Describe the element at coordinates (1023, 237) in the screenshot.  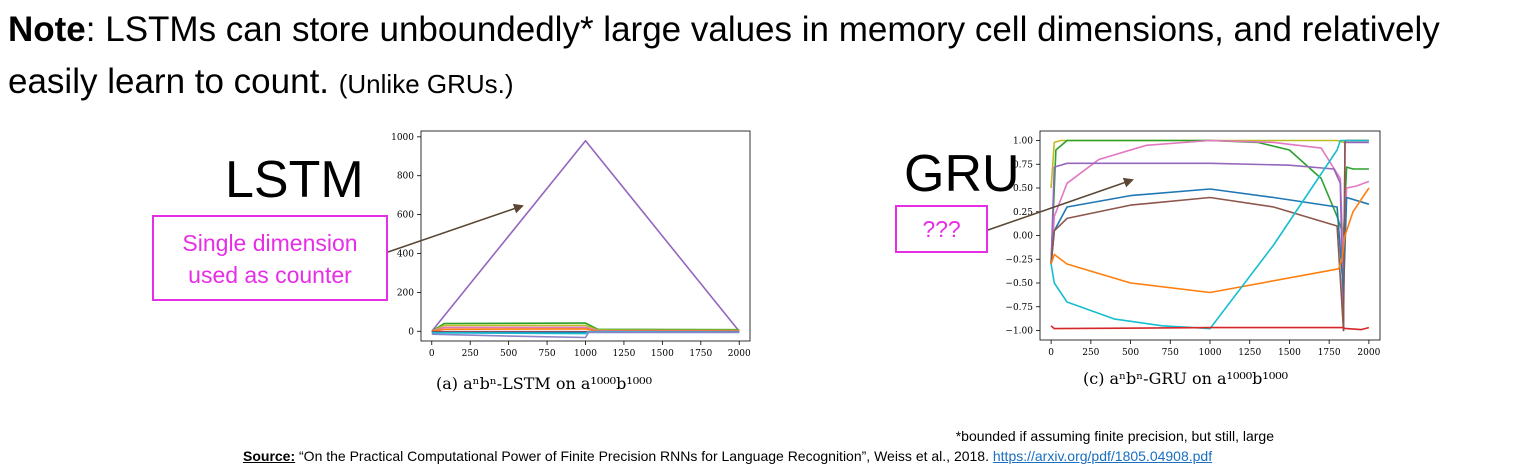
I see `gru-ytick-label: 0.00` at that location.